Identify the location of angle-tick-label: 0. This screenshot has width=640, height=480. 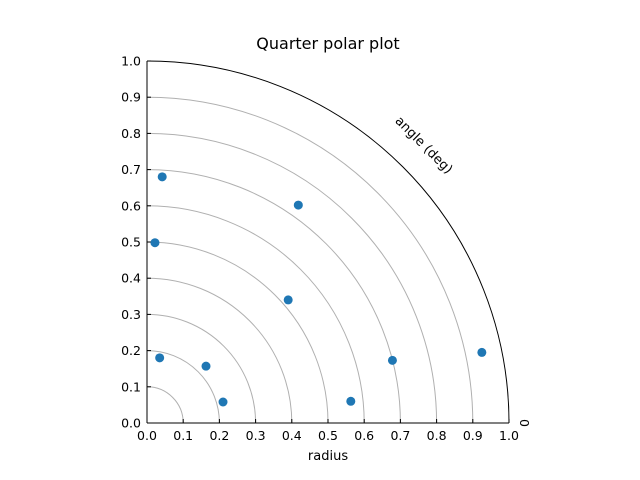
(524, 423).